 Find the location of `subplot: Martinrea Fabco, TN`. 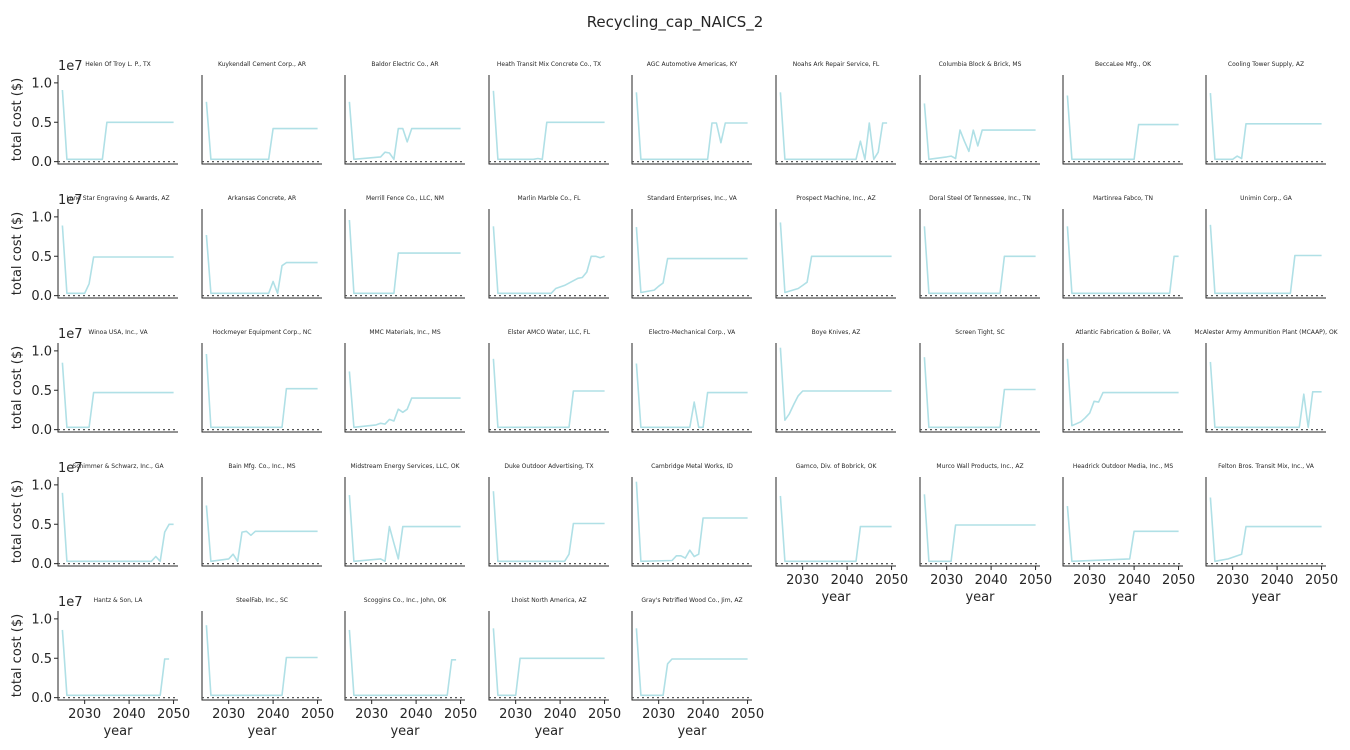

subplot: Martinrea Fabco, TN is located at coordinates (1122, 247).